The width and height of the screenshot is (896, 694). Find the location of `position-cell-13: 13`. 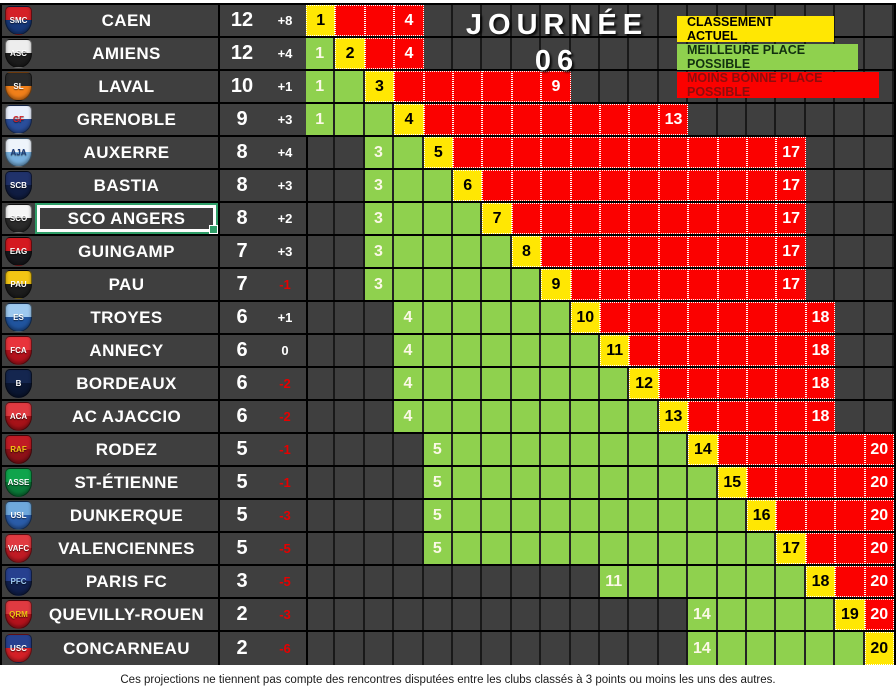

position-cell-13: 13 is located at coordinates (673, 119).